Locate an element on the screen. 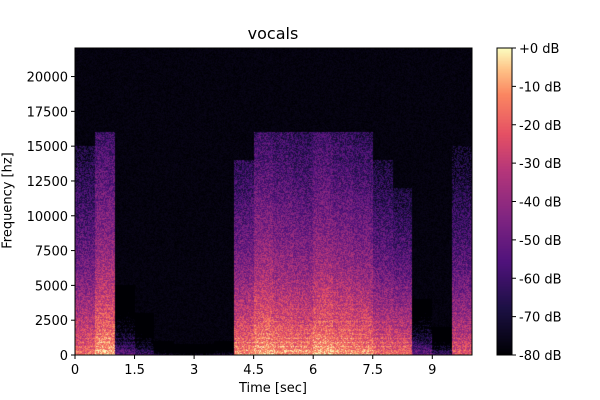 This screenshot has width=600, height=400. chart-title: vocals is located at coordinates (273, 33).